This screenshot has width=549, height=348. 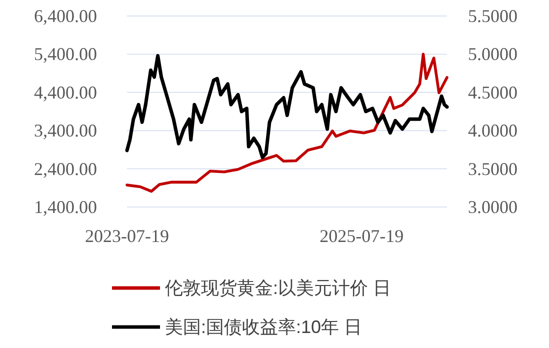 What do you see at coordinates (362, 236) in the screenshot?
I see `x-tick: 2025-07-19` at bounding box center [362, 236].